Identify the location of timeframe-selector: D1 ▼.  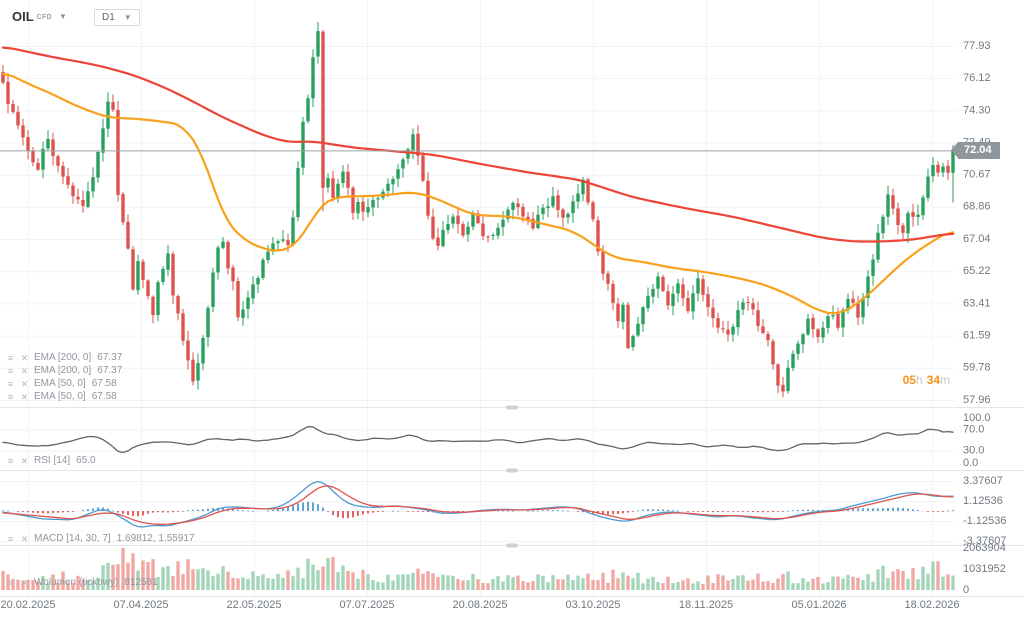
(117, 17).